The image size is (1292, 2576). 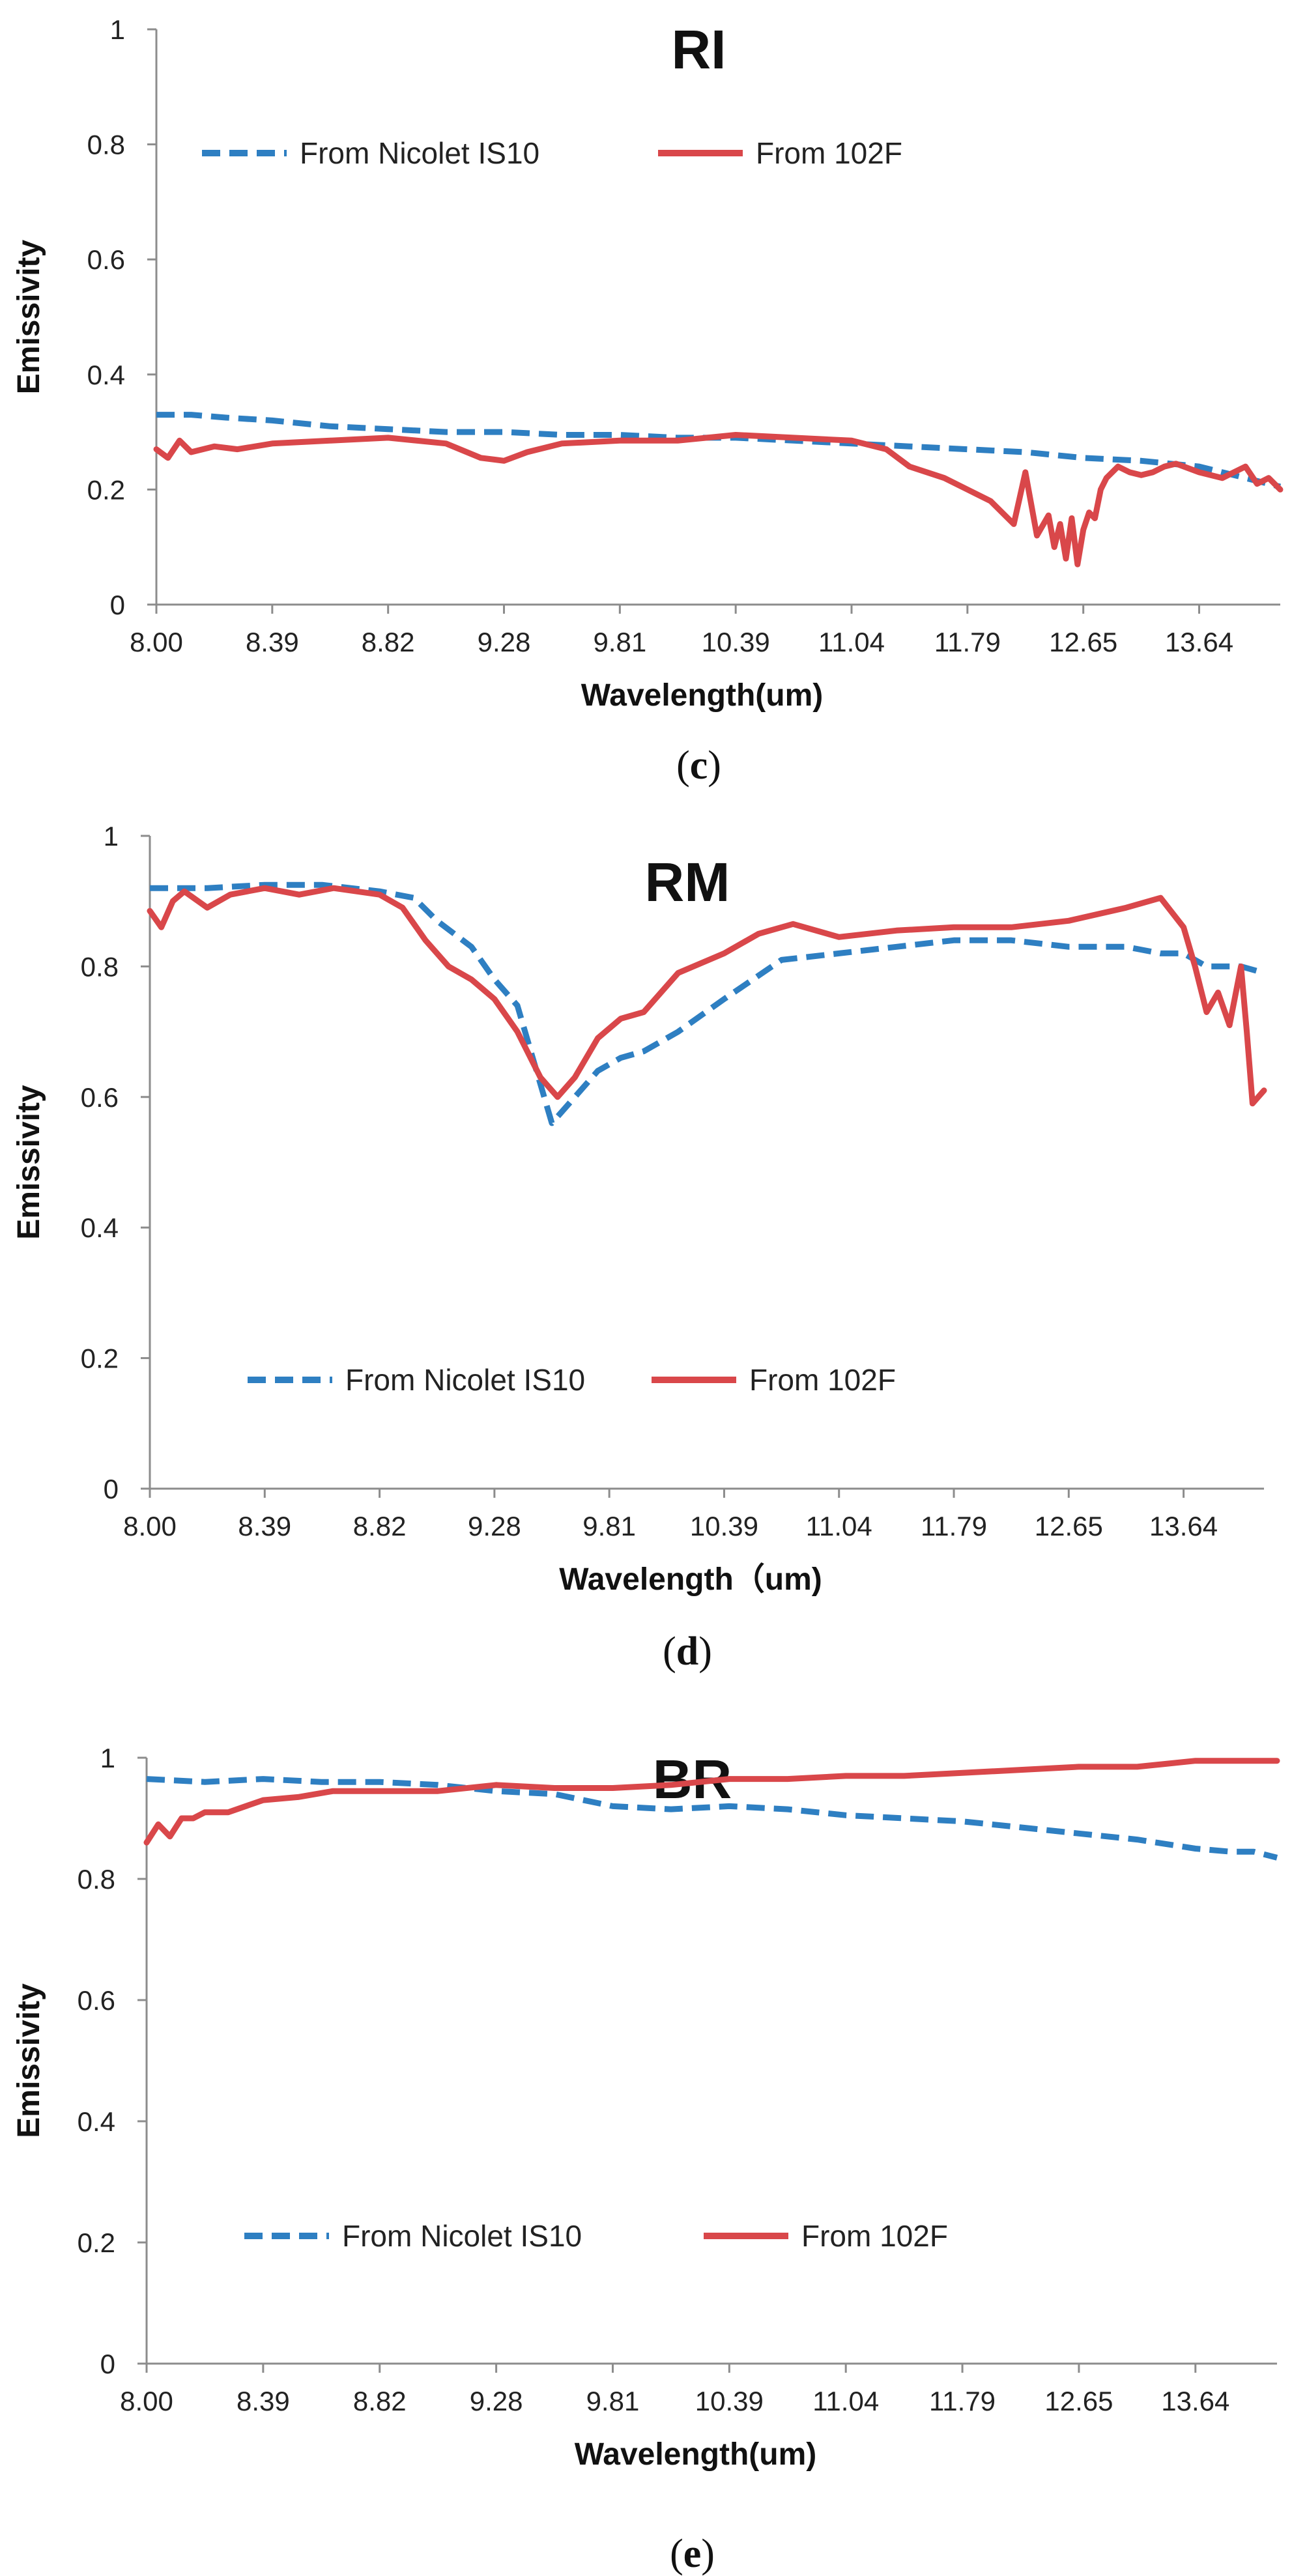 What do you see at coordinates (698, 766) in the screenshot?
I see `panel-caption: (c)` at bounding box center [698, 766].